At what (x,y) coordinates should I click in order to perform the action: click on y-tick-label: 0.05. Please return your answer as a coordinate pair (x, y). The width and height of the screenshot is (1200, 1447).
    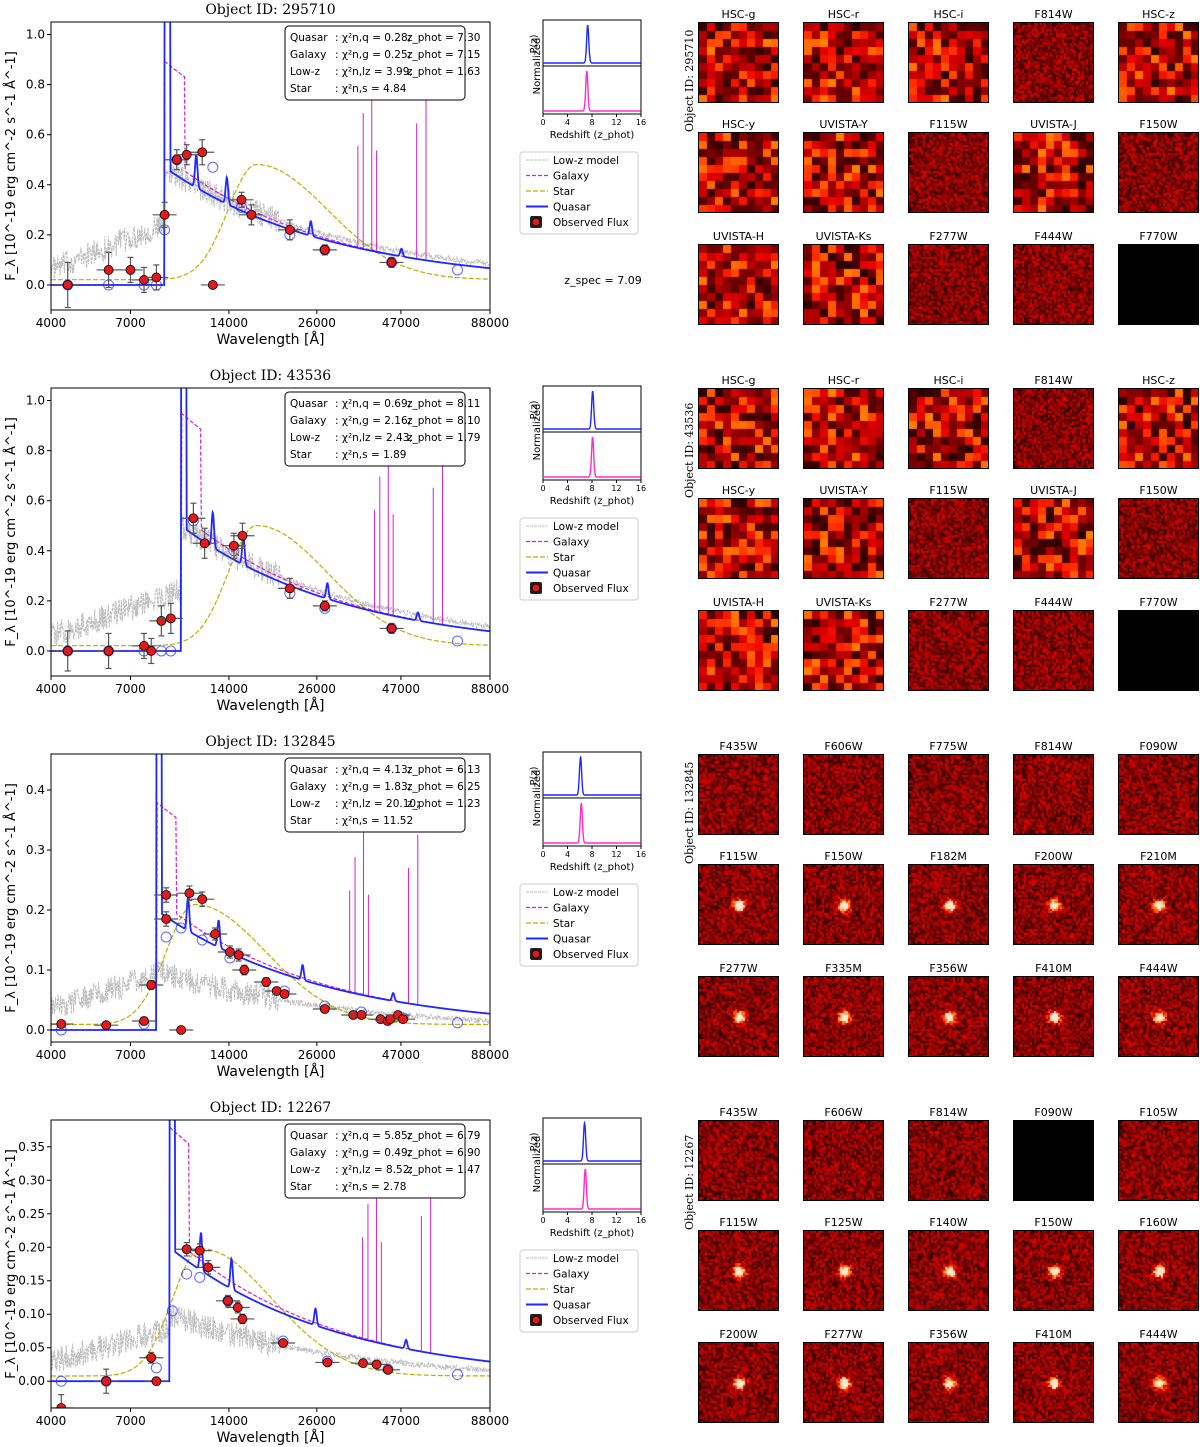
    Looking at the image, I should click on (31, 1348).